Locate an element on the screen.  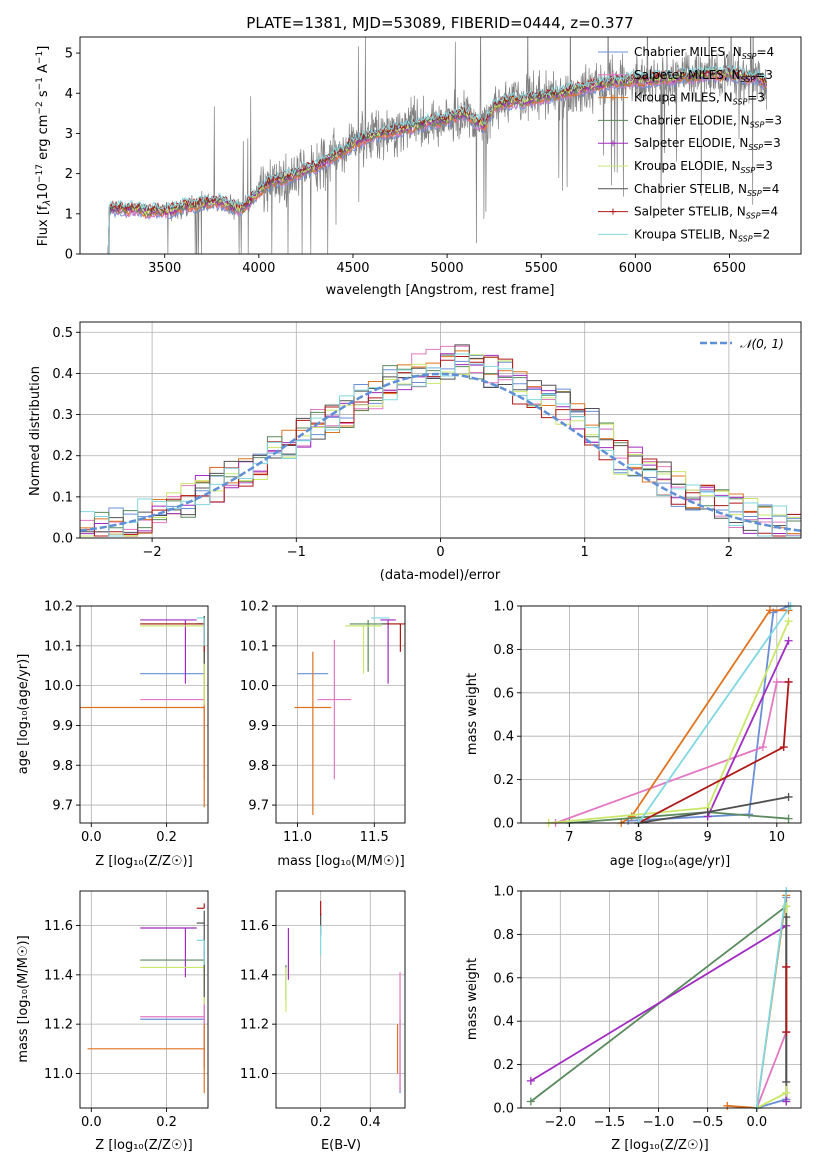
residual-histogram-kroupa-stelib is located at coordinates (440, 445).